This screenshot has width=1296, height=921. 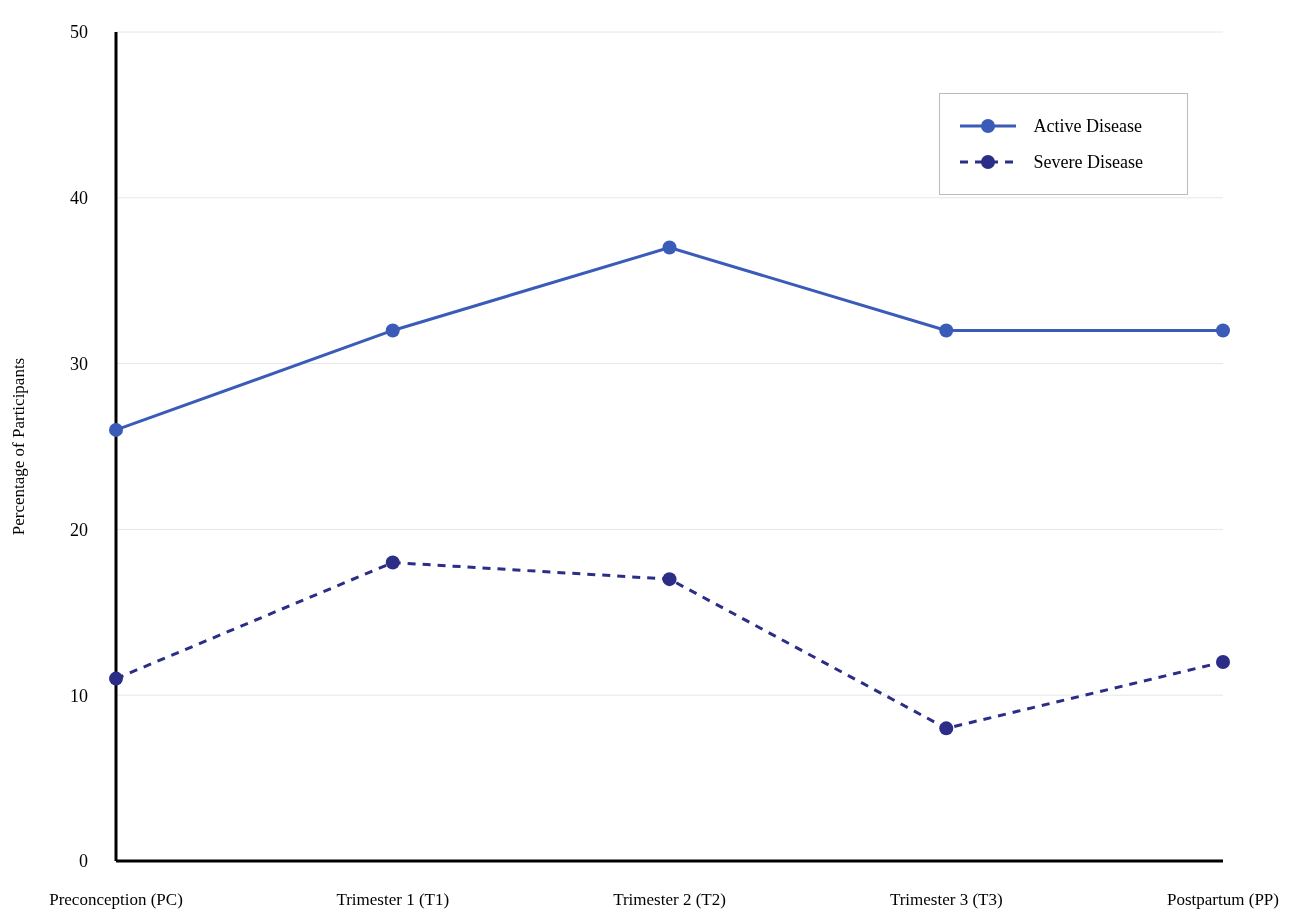 I want to click on x-tick-label: Preconception (PC), so click(x=116, y=900).